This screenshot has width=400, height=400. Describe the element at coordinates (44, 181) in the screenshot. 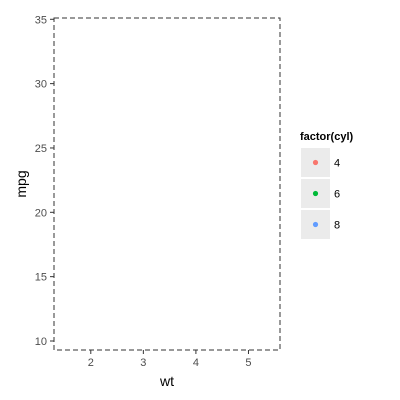

I see `y-axis: 10 15 20 25 30 35` at that location.